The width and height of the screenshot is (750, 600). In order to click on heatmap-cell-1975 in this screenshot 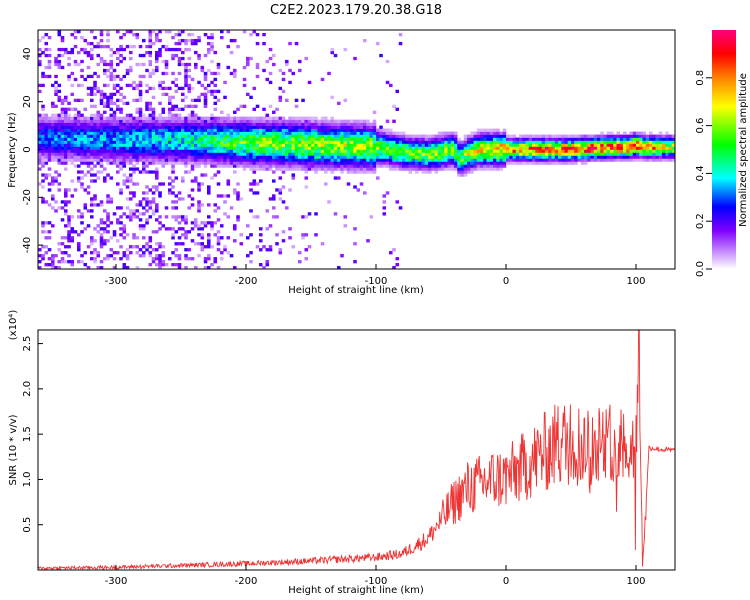, I will do `click(225, 250)`.